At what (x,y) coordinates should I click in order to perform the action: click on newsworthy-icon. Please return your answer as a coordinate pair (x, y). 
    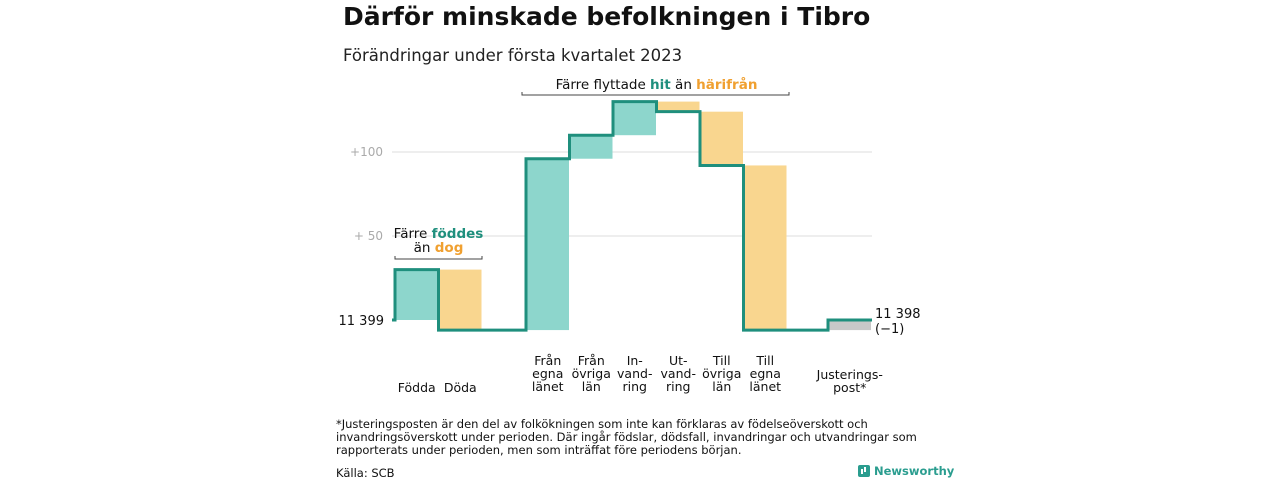
    Looking at the image, I should click on (864, 471).